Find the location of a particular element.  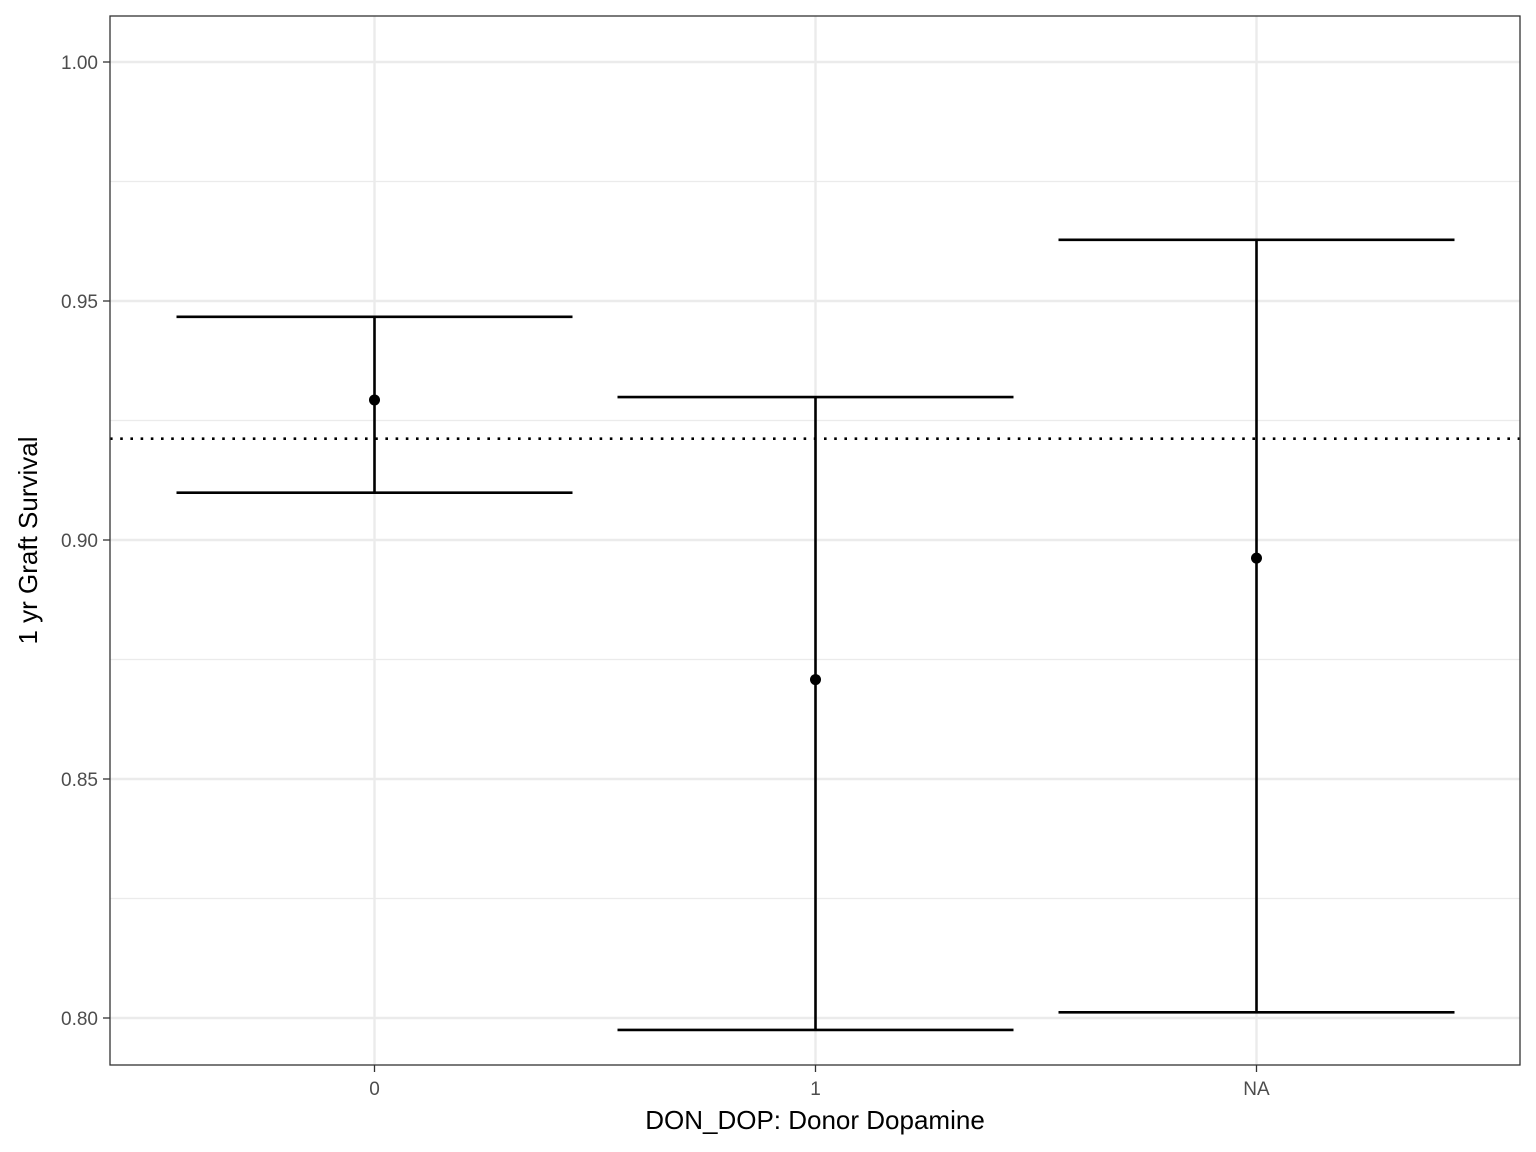

y-tick-label: 1.00 is located at coordinates (79, 63).